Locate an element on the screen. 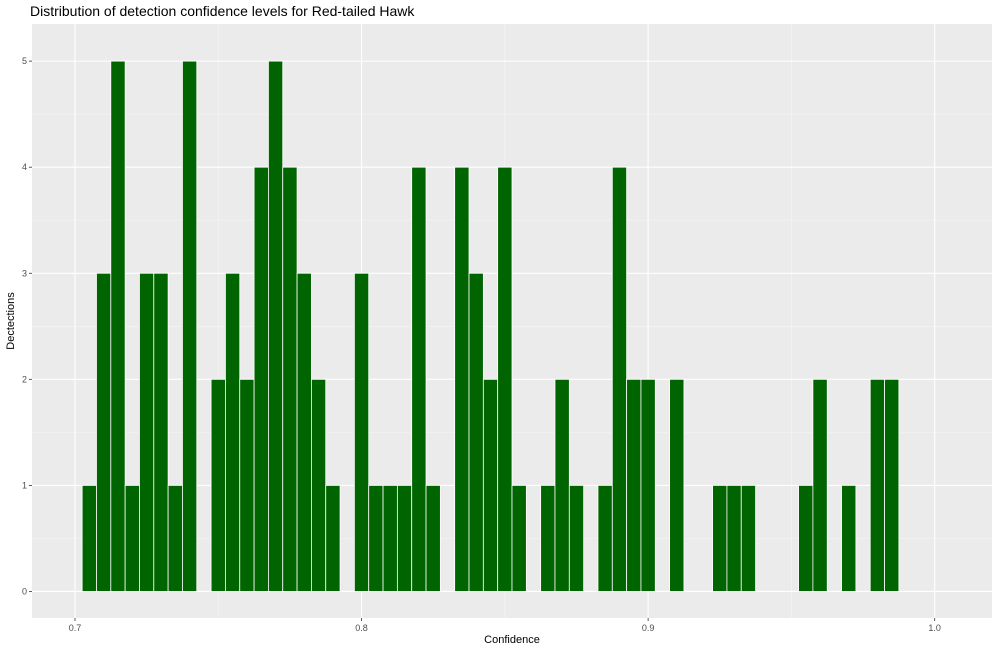 This screenshot has width=1000, height=651. x-tick-label: 0.7 is located at coordinates (75, 628).